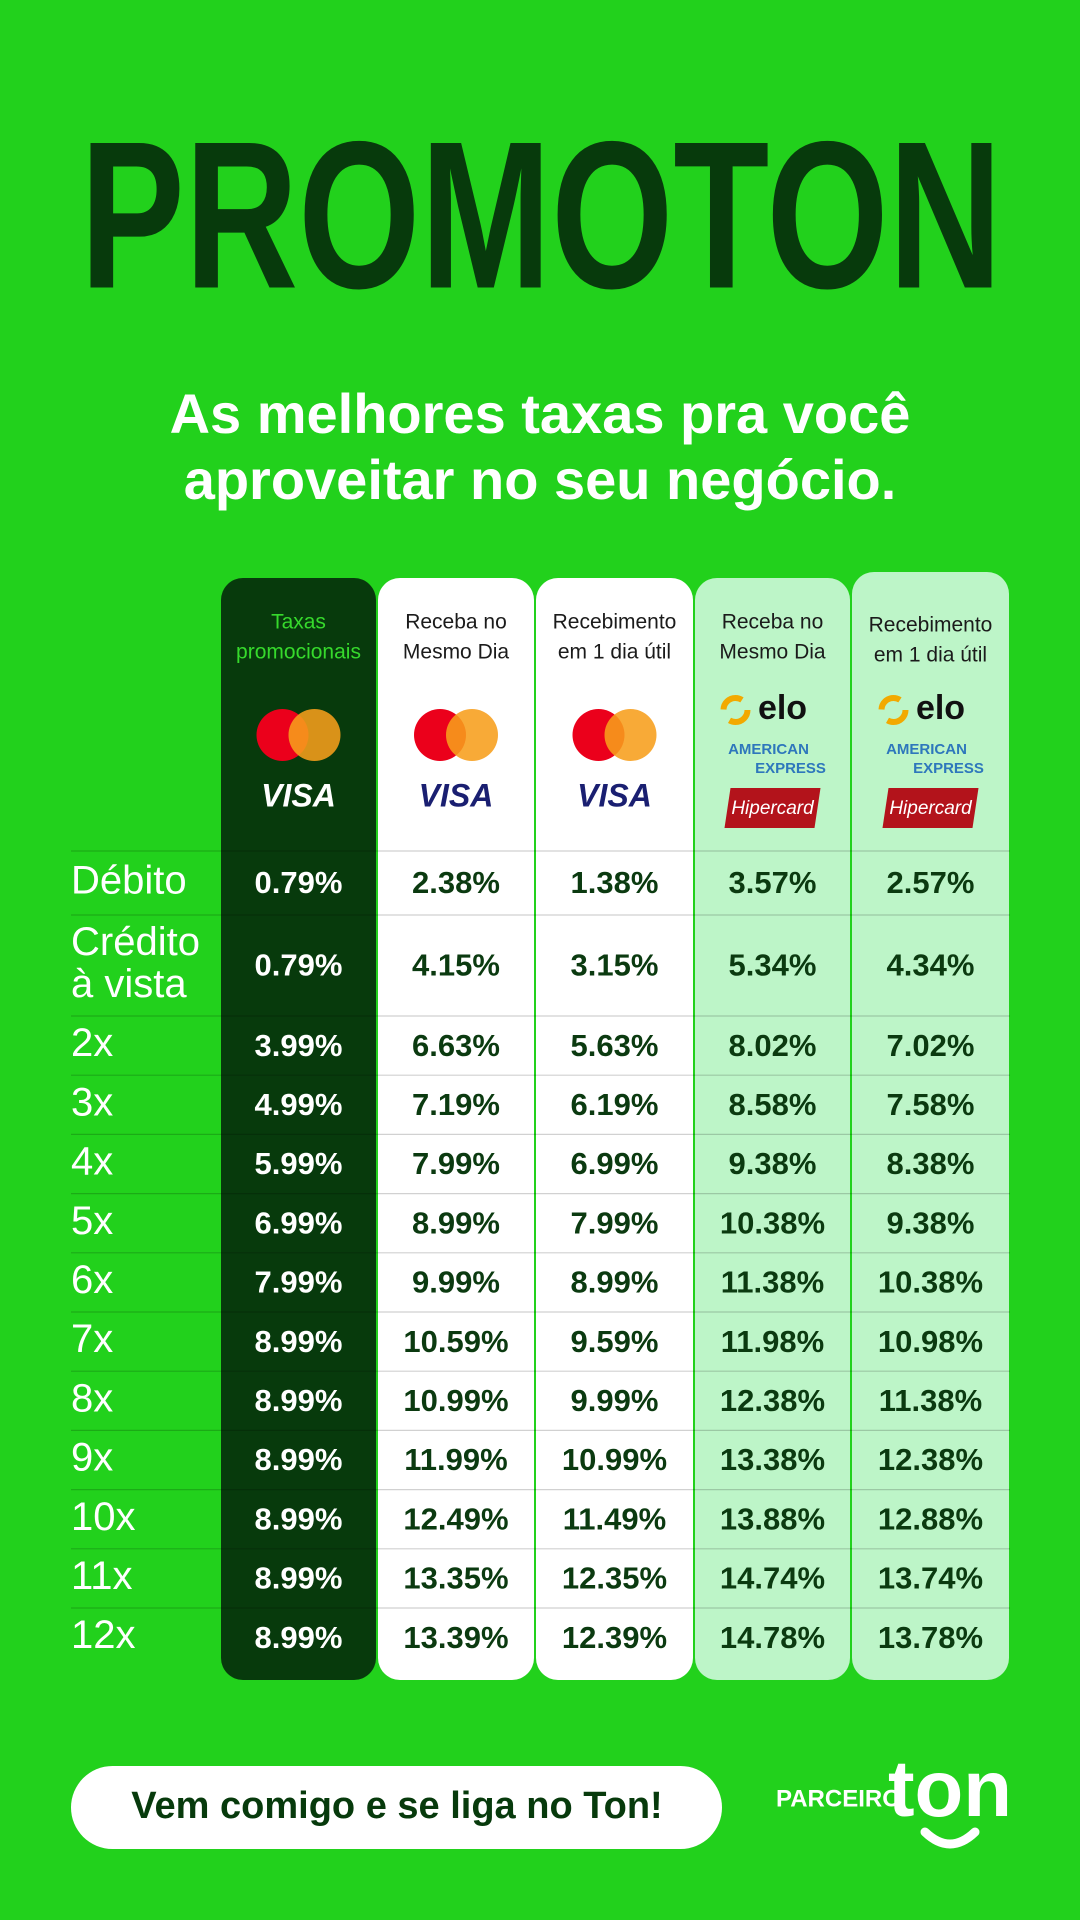  I want to click on row-label: 10x, so click(103, 1517).